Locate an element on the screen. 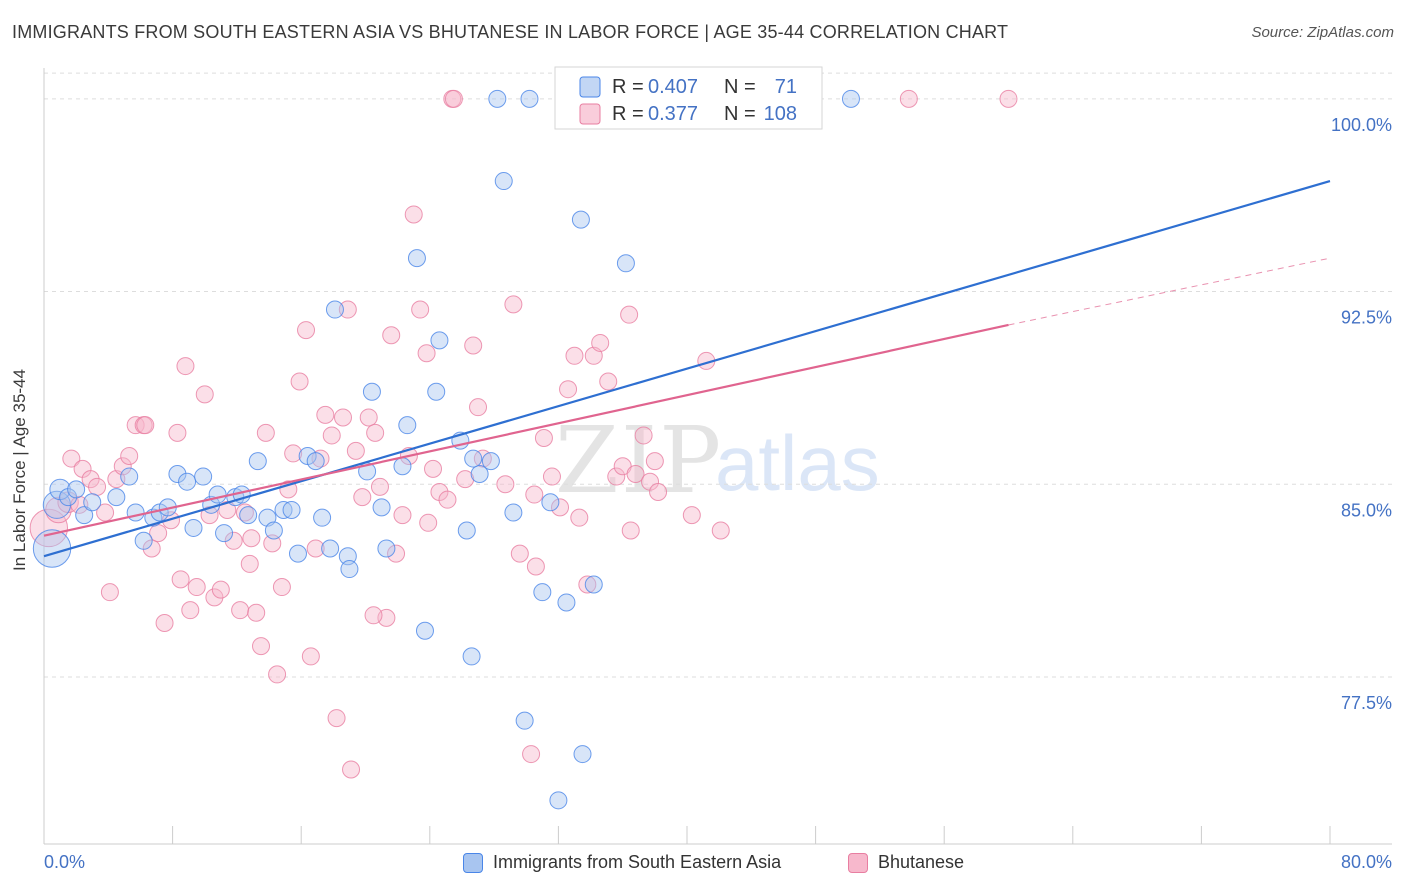 The image size is (1406, 892). watermark-zip: ZIP is located at coordinates (639, 460).